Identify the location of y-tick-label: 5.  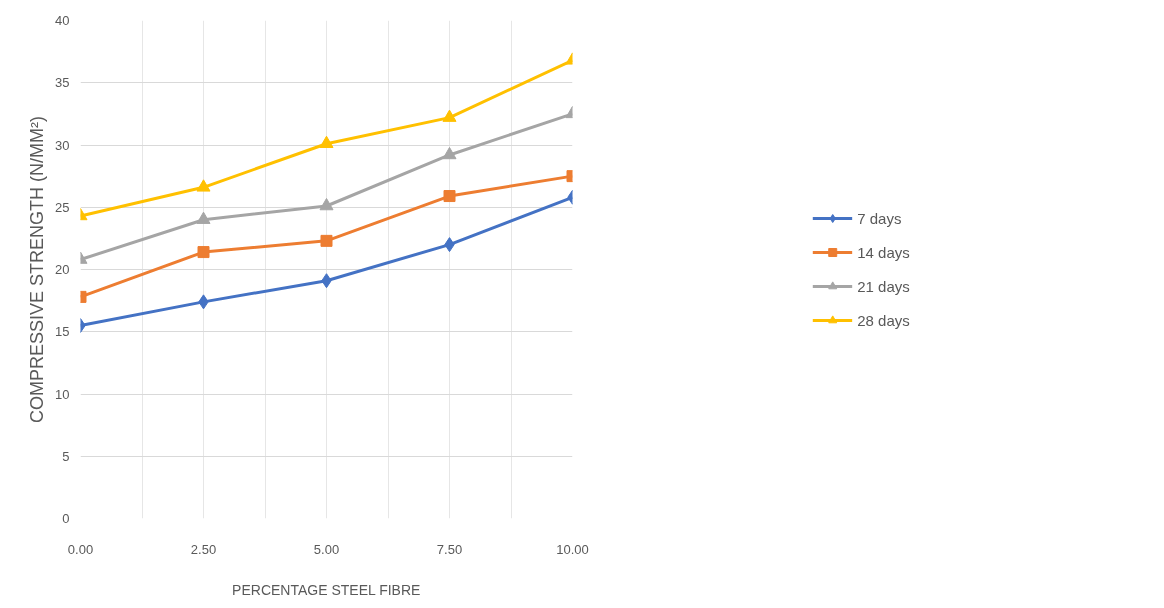
(66, 456).